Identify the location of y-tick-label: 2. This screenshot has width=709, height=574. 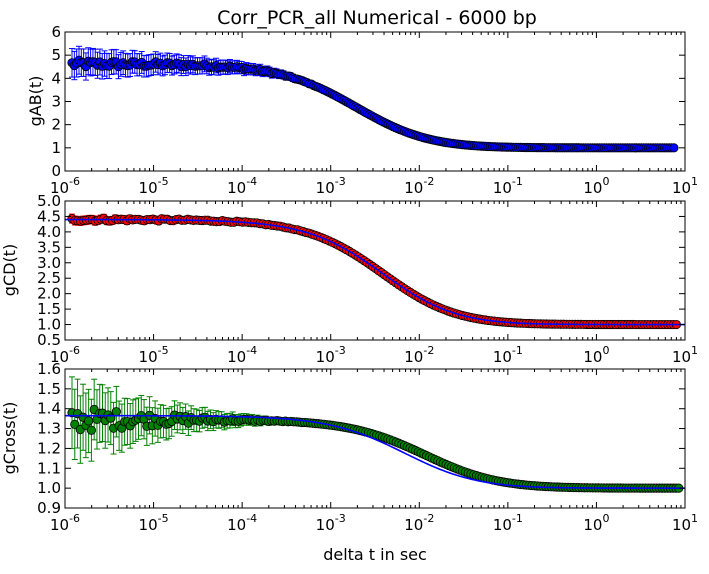
(56, 125).